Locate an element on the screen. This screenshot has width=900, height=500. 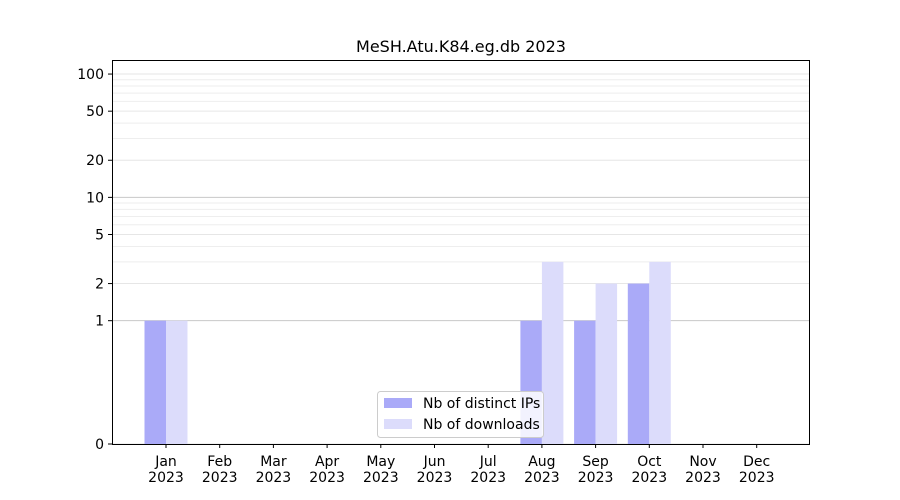
y-tick-label: 0 is located at coordinates (99, 445).